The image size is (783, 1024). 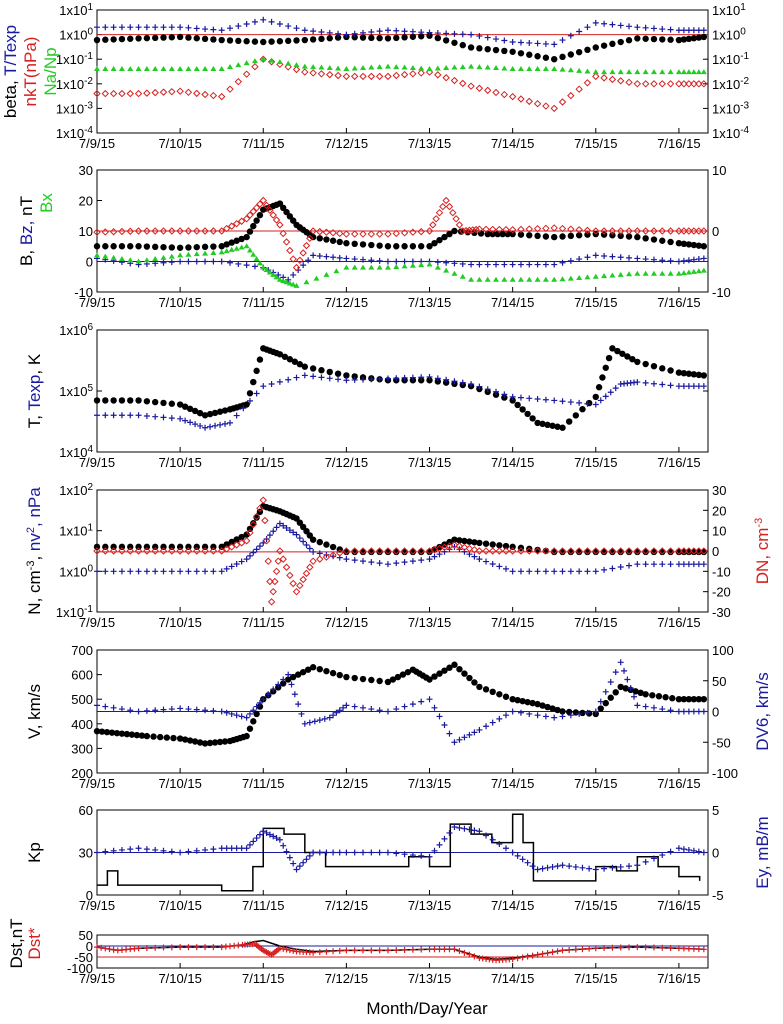 What do you see at coordinates (83, 957) in the screenshot?
I see `y-tick-label: -50` at bounding box center [83, 957].